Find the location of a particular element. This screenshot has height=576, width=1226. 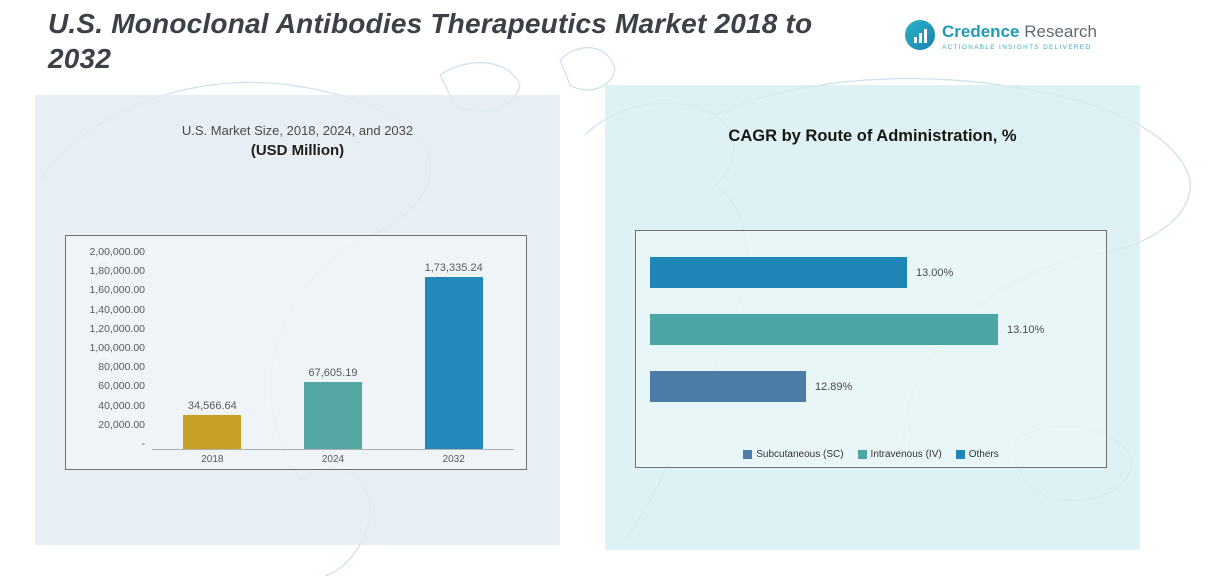

y-tick-label: 40,000.00 is located at coordinates (121, 405).